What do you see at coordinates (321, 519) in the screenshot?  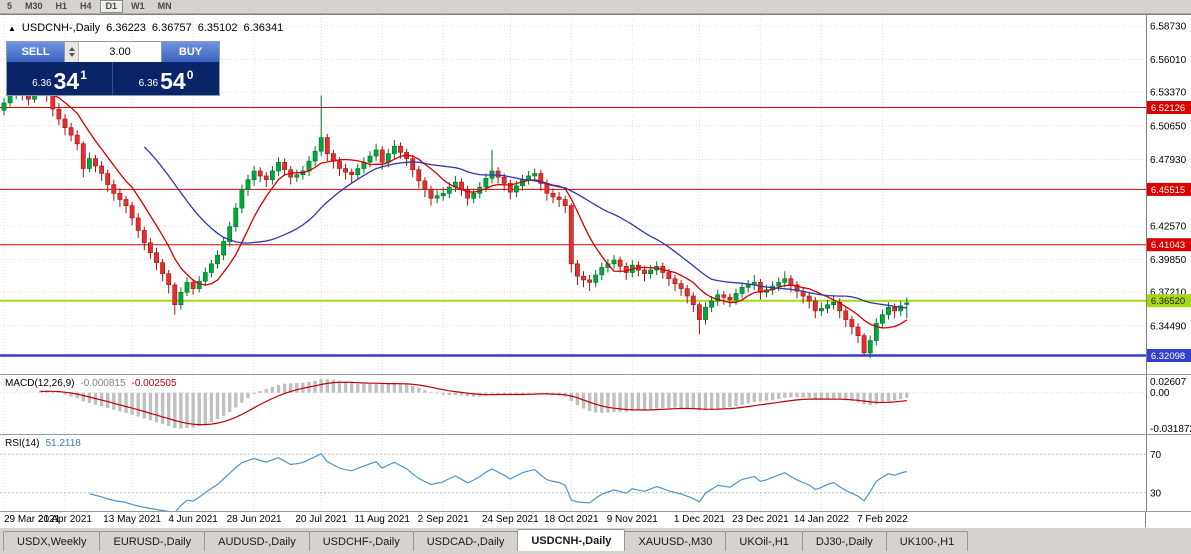 I see `date-label: 20 Jul 2021` at bounding box center [321, 519].